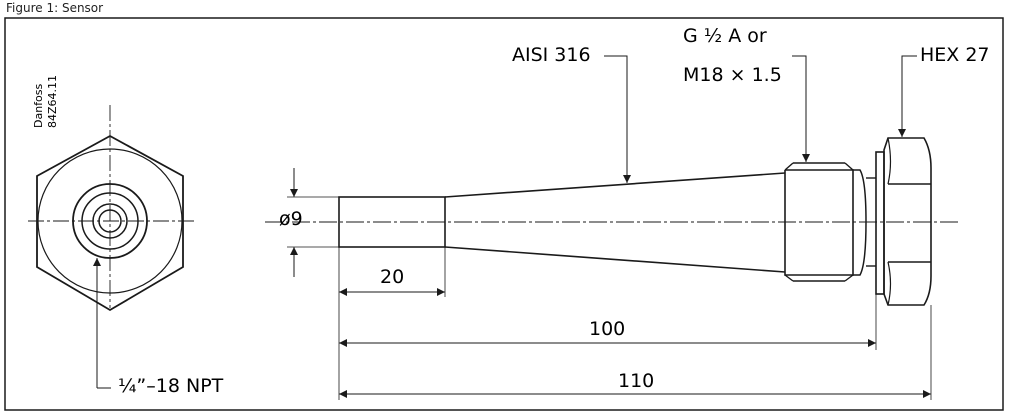 Image resolution: width=1009 pixels, height=412 pixels. I want to click on dimension-label-110: 110, so click(636, 381).